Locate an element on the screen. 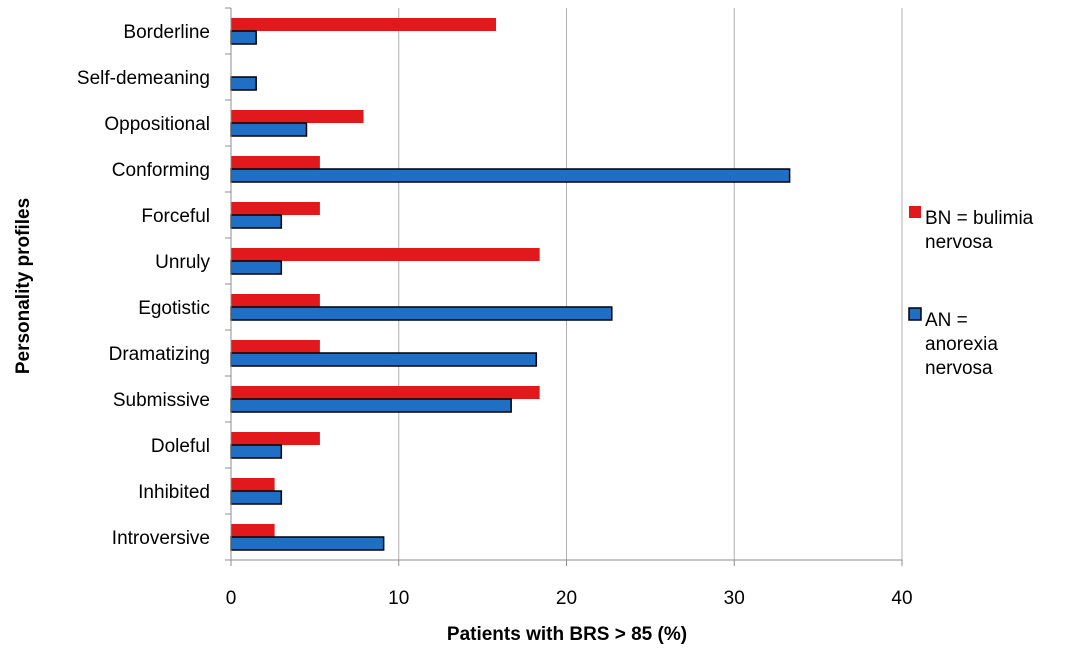 The image size is (1069, 650). y-tick-label: Unruly is located at coordinates (182, 262).